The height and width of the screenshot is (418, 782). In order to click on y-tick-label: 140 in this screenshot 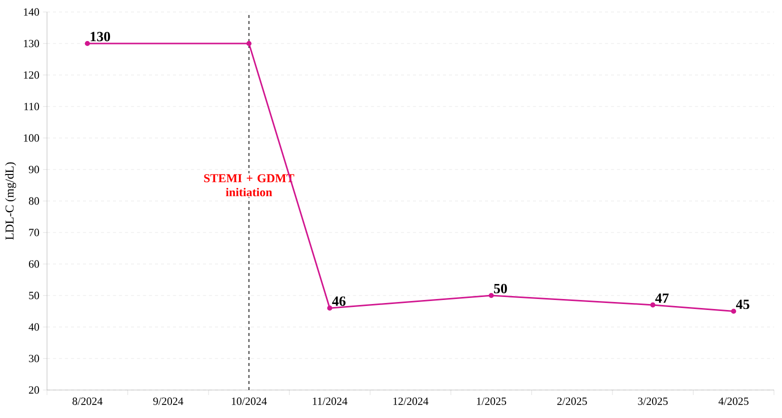, I will do `click(32, 12)`.